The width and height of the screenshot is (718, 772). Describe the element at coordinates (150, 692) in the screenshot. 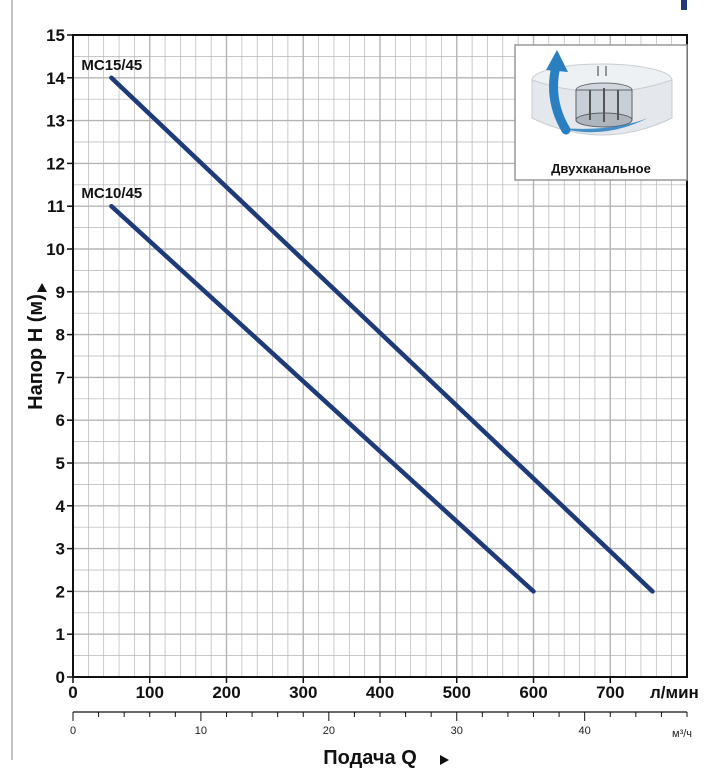

I see `x-tick-label: 100` at that location.